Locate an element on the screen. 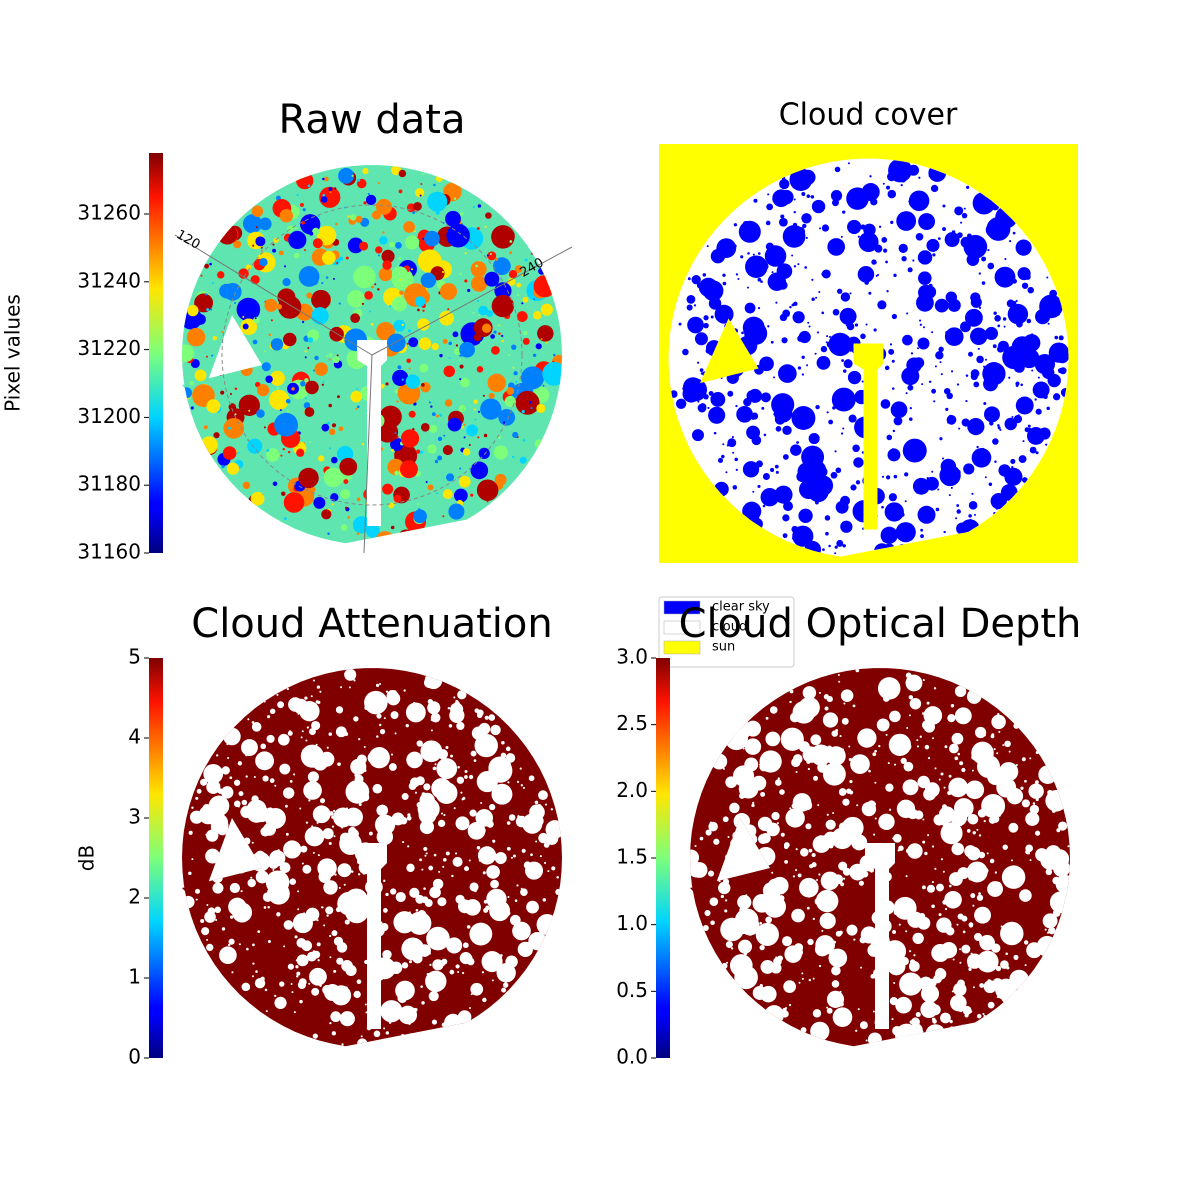 Image resolution: width=1200 pixels, height=1204 pixels. legend-swatch is located at coordinates (682, 607).